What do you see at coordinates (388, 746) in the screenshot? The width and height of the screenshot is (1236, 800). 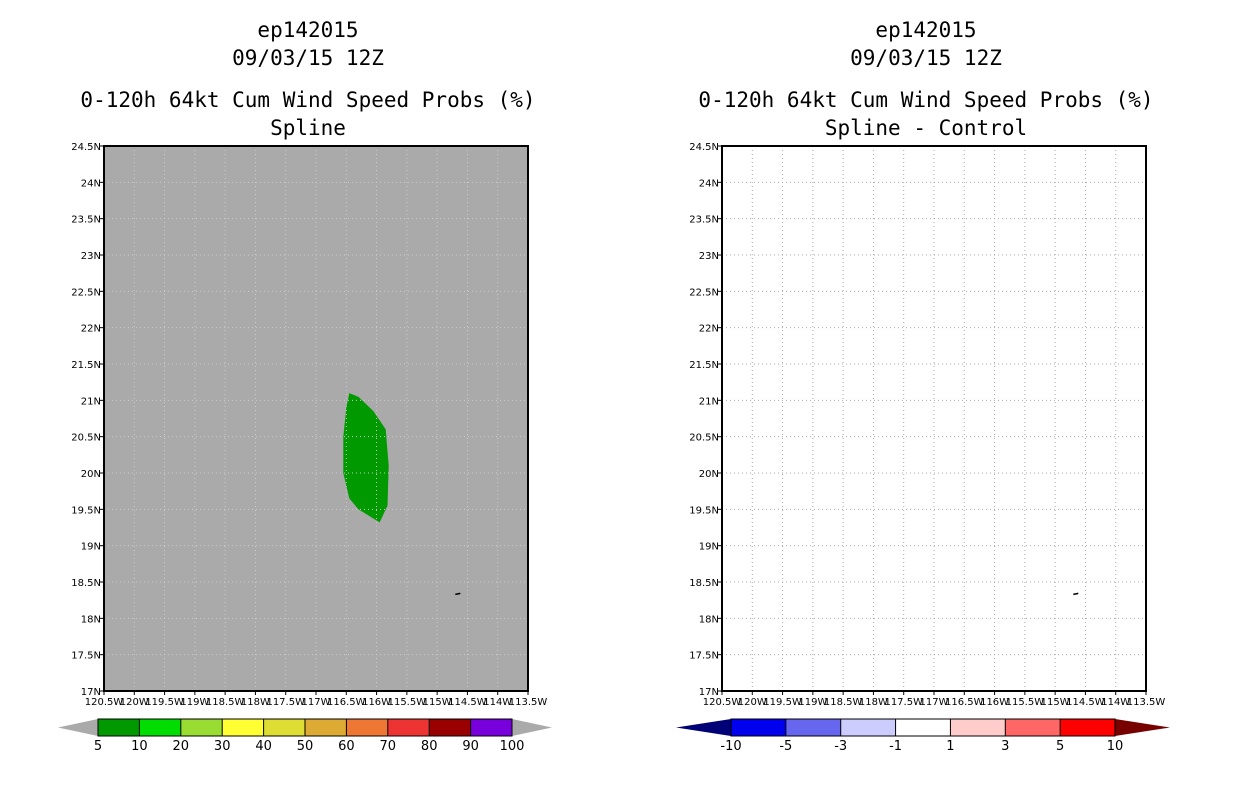 I see `colorbar-label: 70` at bounding box center [388, 746].